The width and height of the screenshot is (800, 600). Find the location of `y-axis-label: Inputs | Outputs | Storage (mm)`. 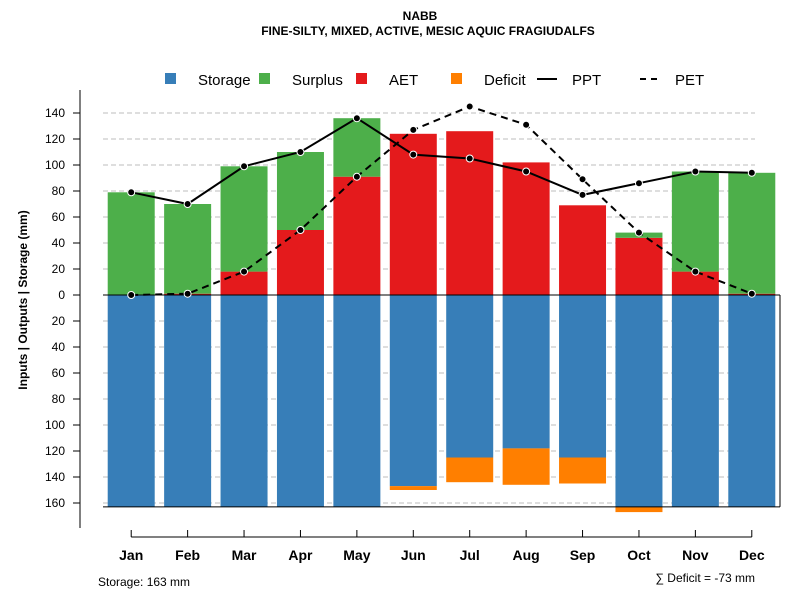

y-axis-label: Inputs | Outputs | Storage (mm) is located at coordinates (23, 299).